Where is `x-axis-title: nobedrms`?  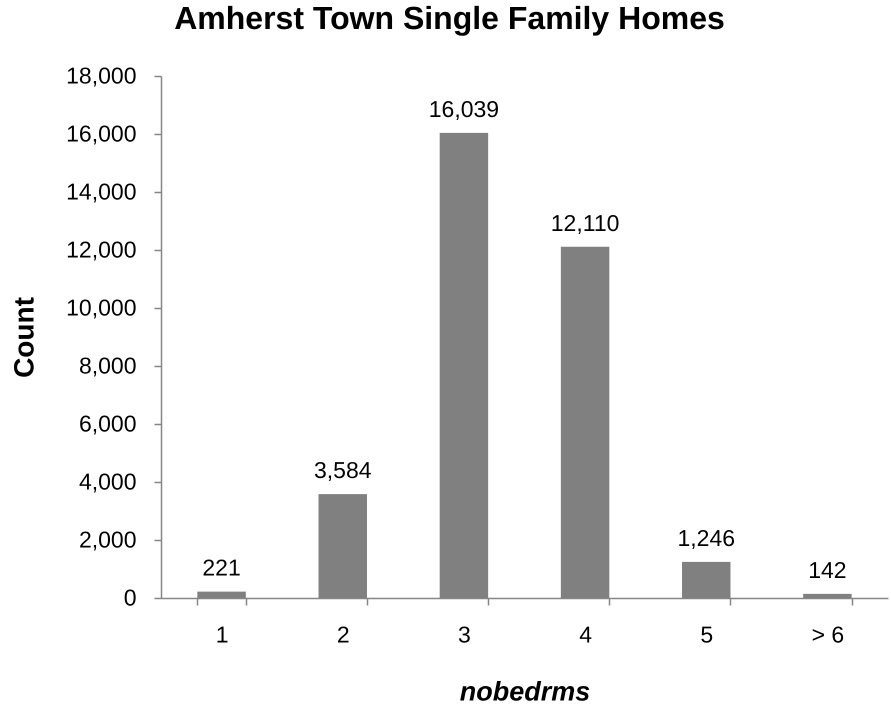 x-axis-title: nobedrms is located at coordinates (525, 691).